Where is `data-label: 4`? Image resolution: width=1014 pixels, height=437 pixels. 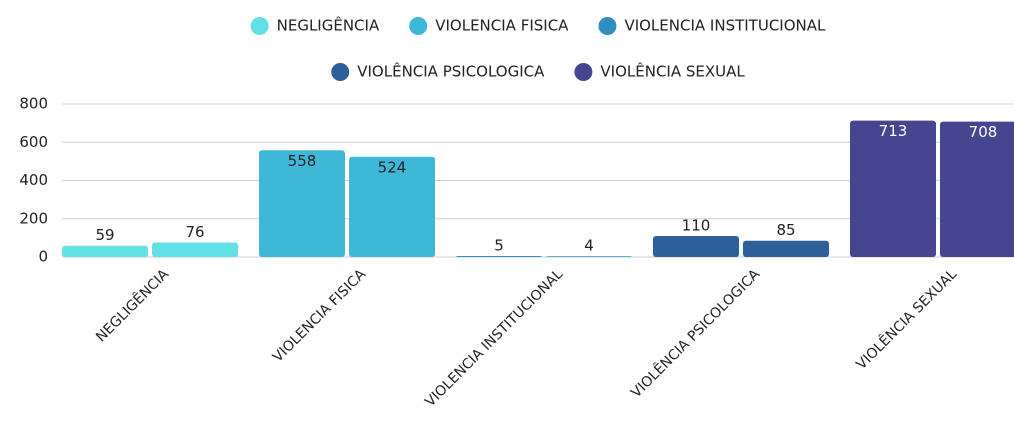
data-label: 4 is located at coordinates (589, 246).